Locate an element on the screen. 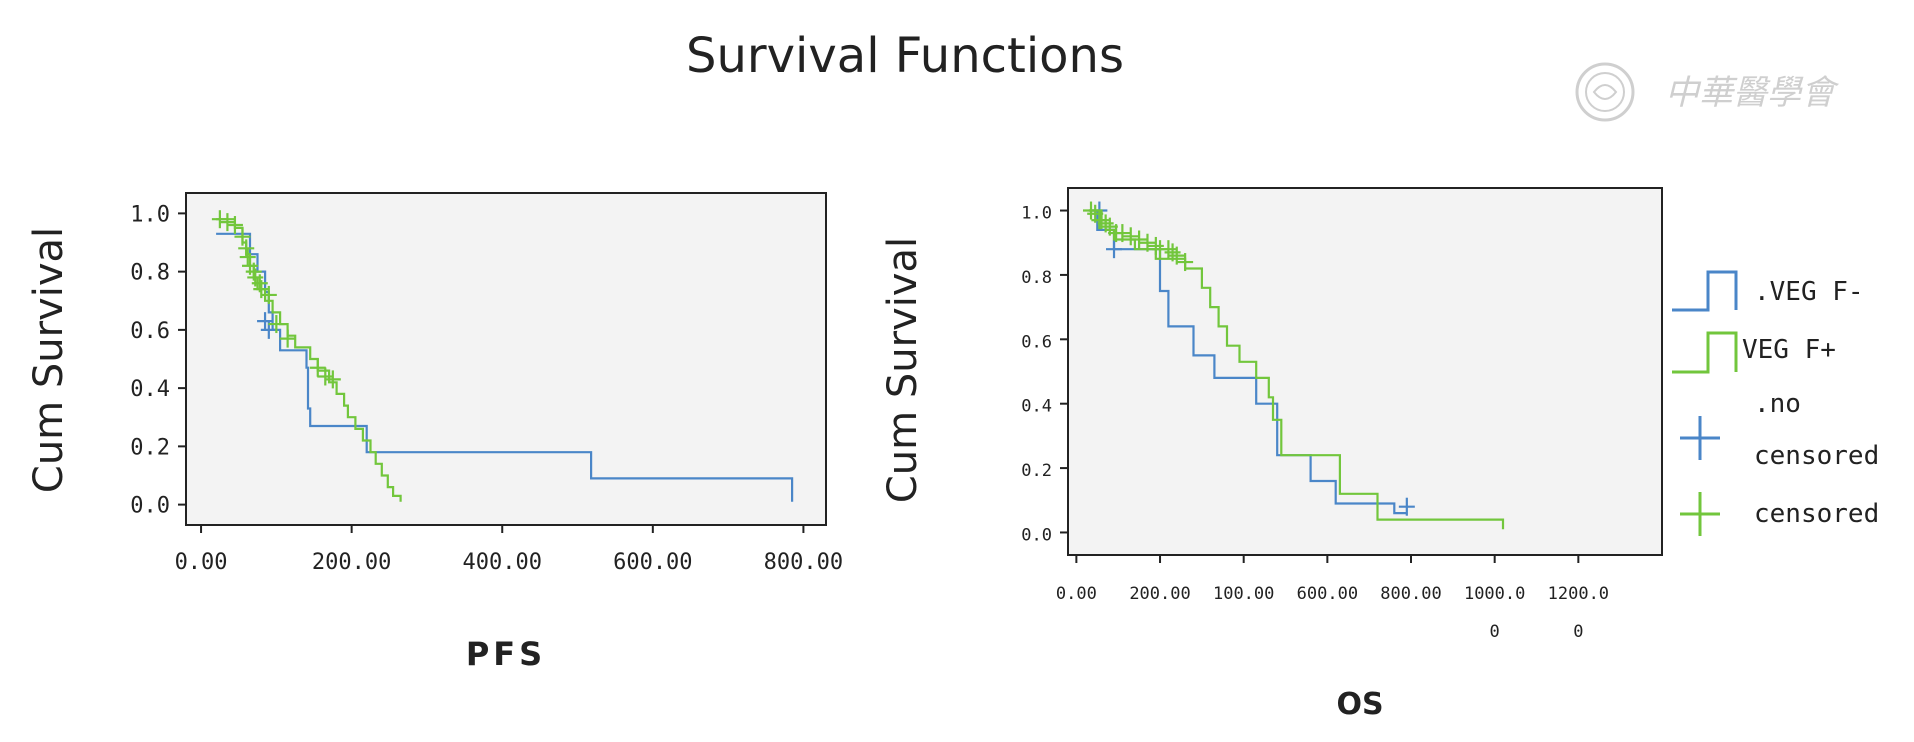 This screenshot has height=742, width=1914. x-tick-label: 1000.0 is located at coordinates (1494, 594).